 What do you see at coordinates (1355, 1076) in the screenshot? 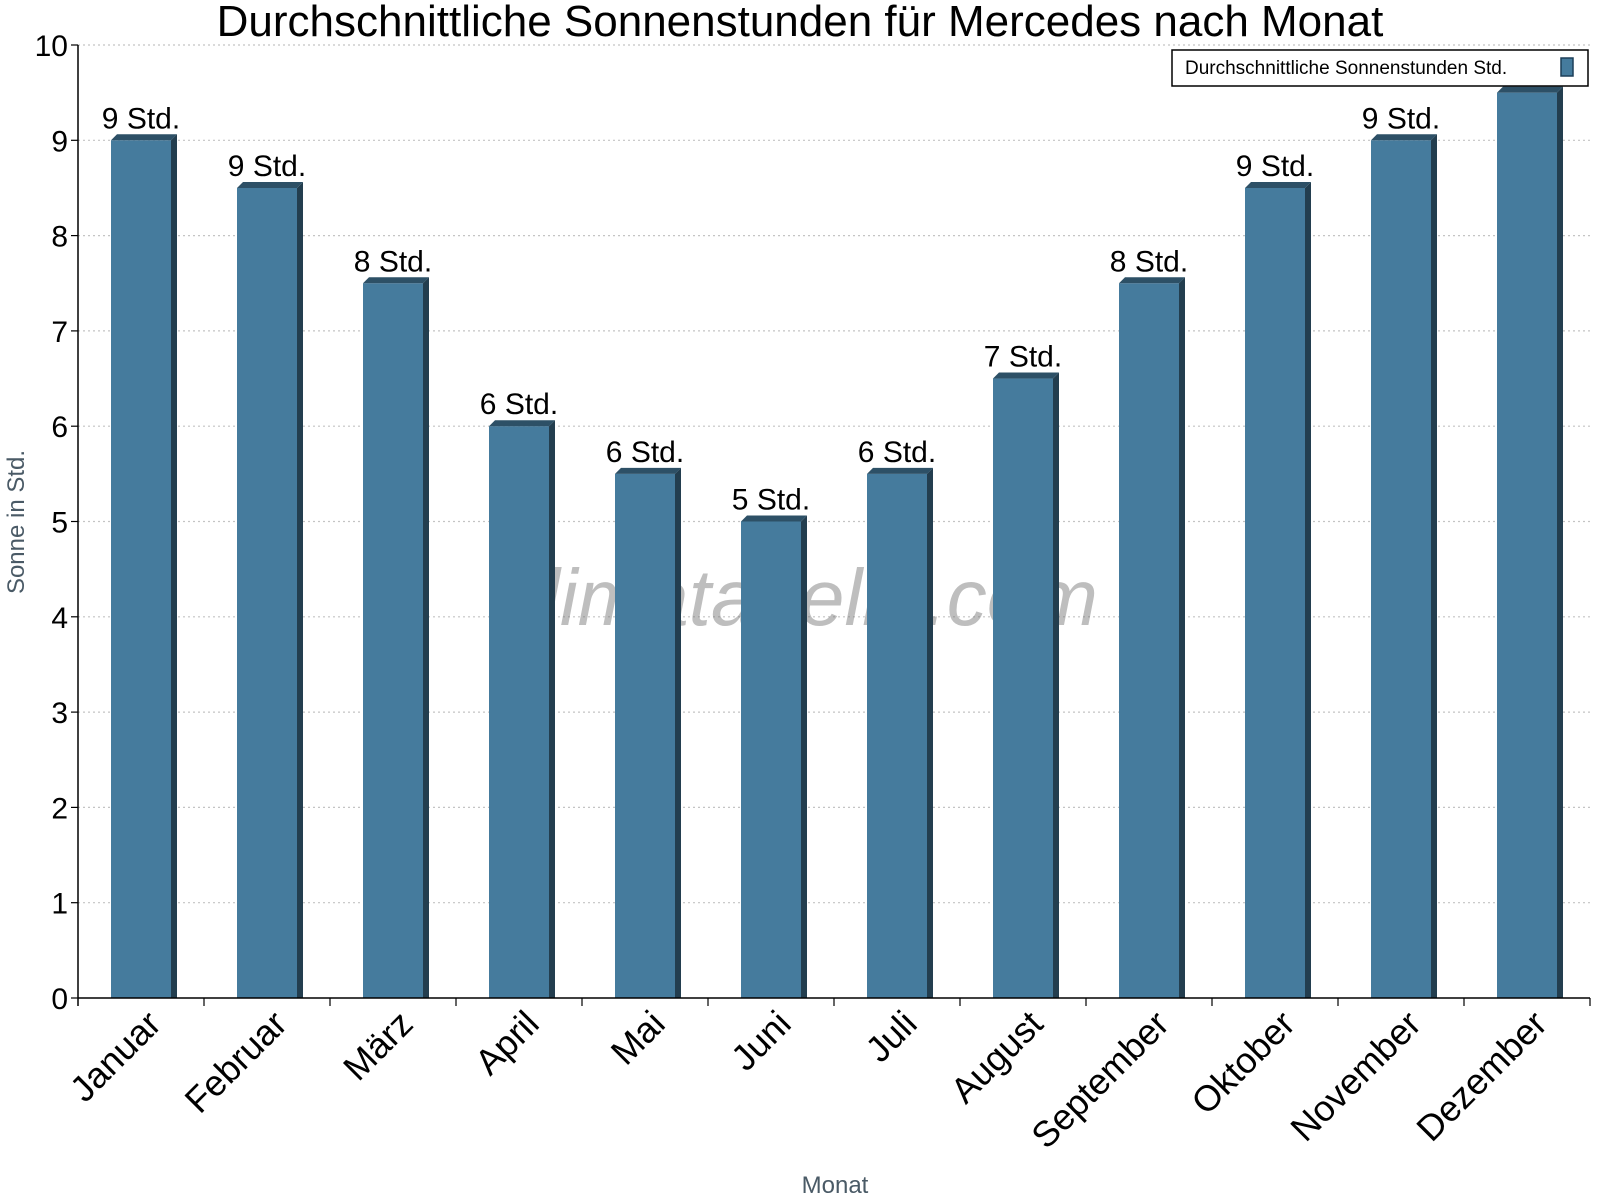
I see `x-tick-label: November` at bounding box center [1355, 1076].